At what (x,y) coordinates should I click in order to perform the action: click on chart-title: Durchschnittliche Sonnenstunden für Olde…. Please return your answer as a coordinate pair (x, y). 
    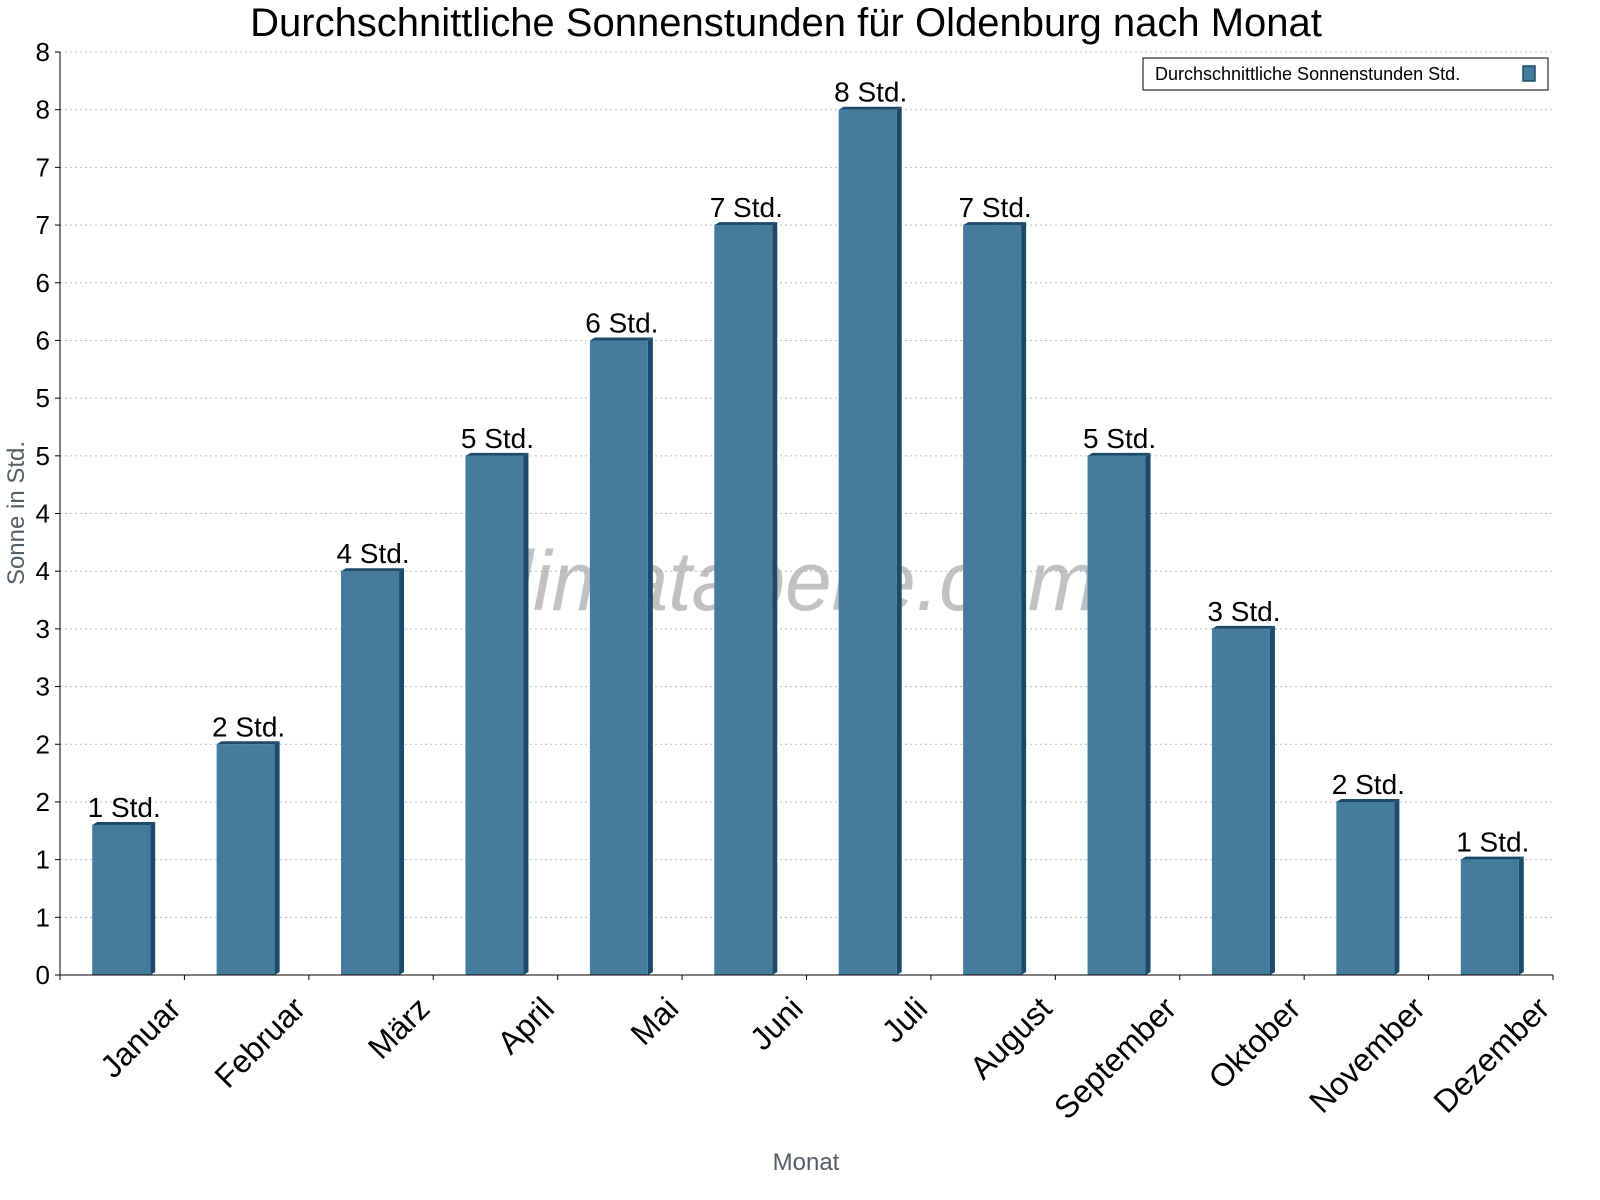
    Looking at the image, I should click on (786, 23).